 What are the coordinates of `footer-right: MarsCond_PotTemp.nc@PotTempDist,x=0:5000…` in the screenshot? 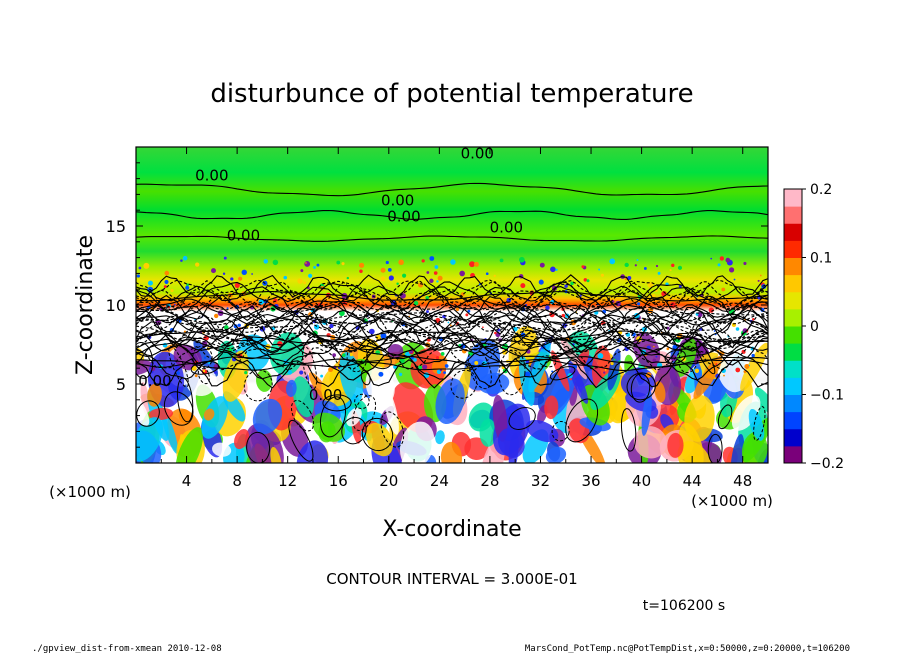 It's located at (687, 649).